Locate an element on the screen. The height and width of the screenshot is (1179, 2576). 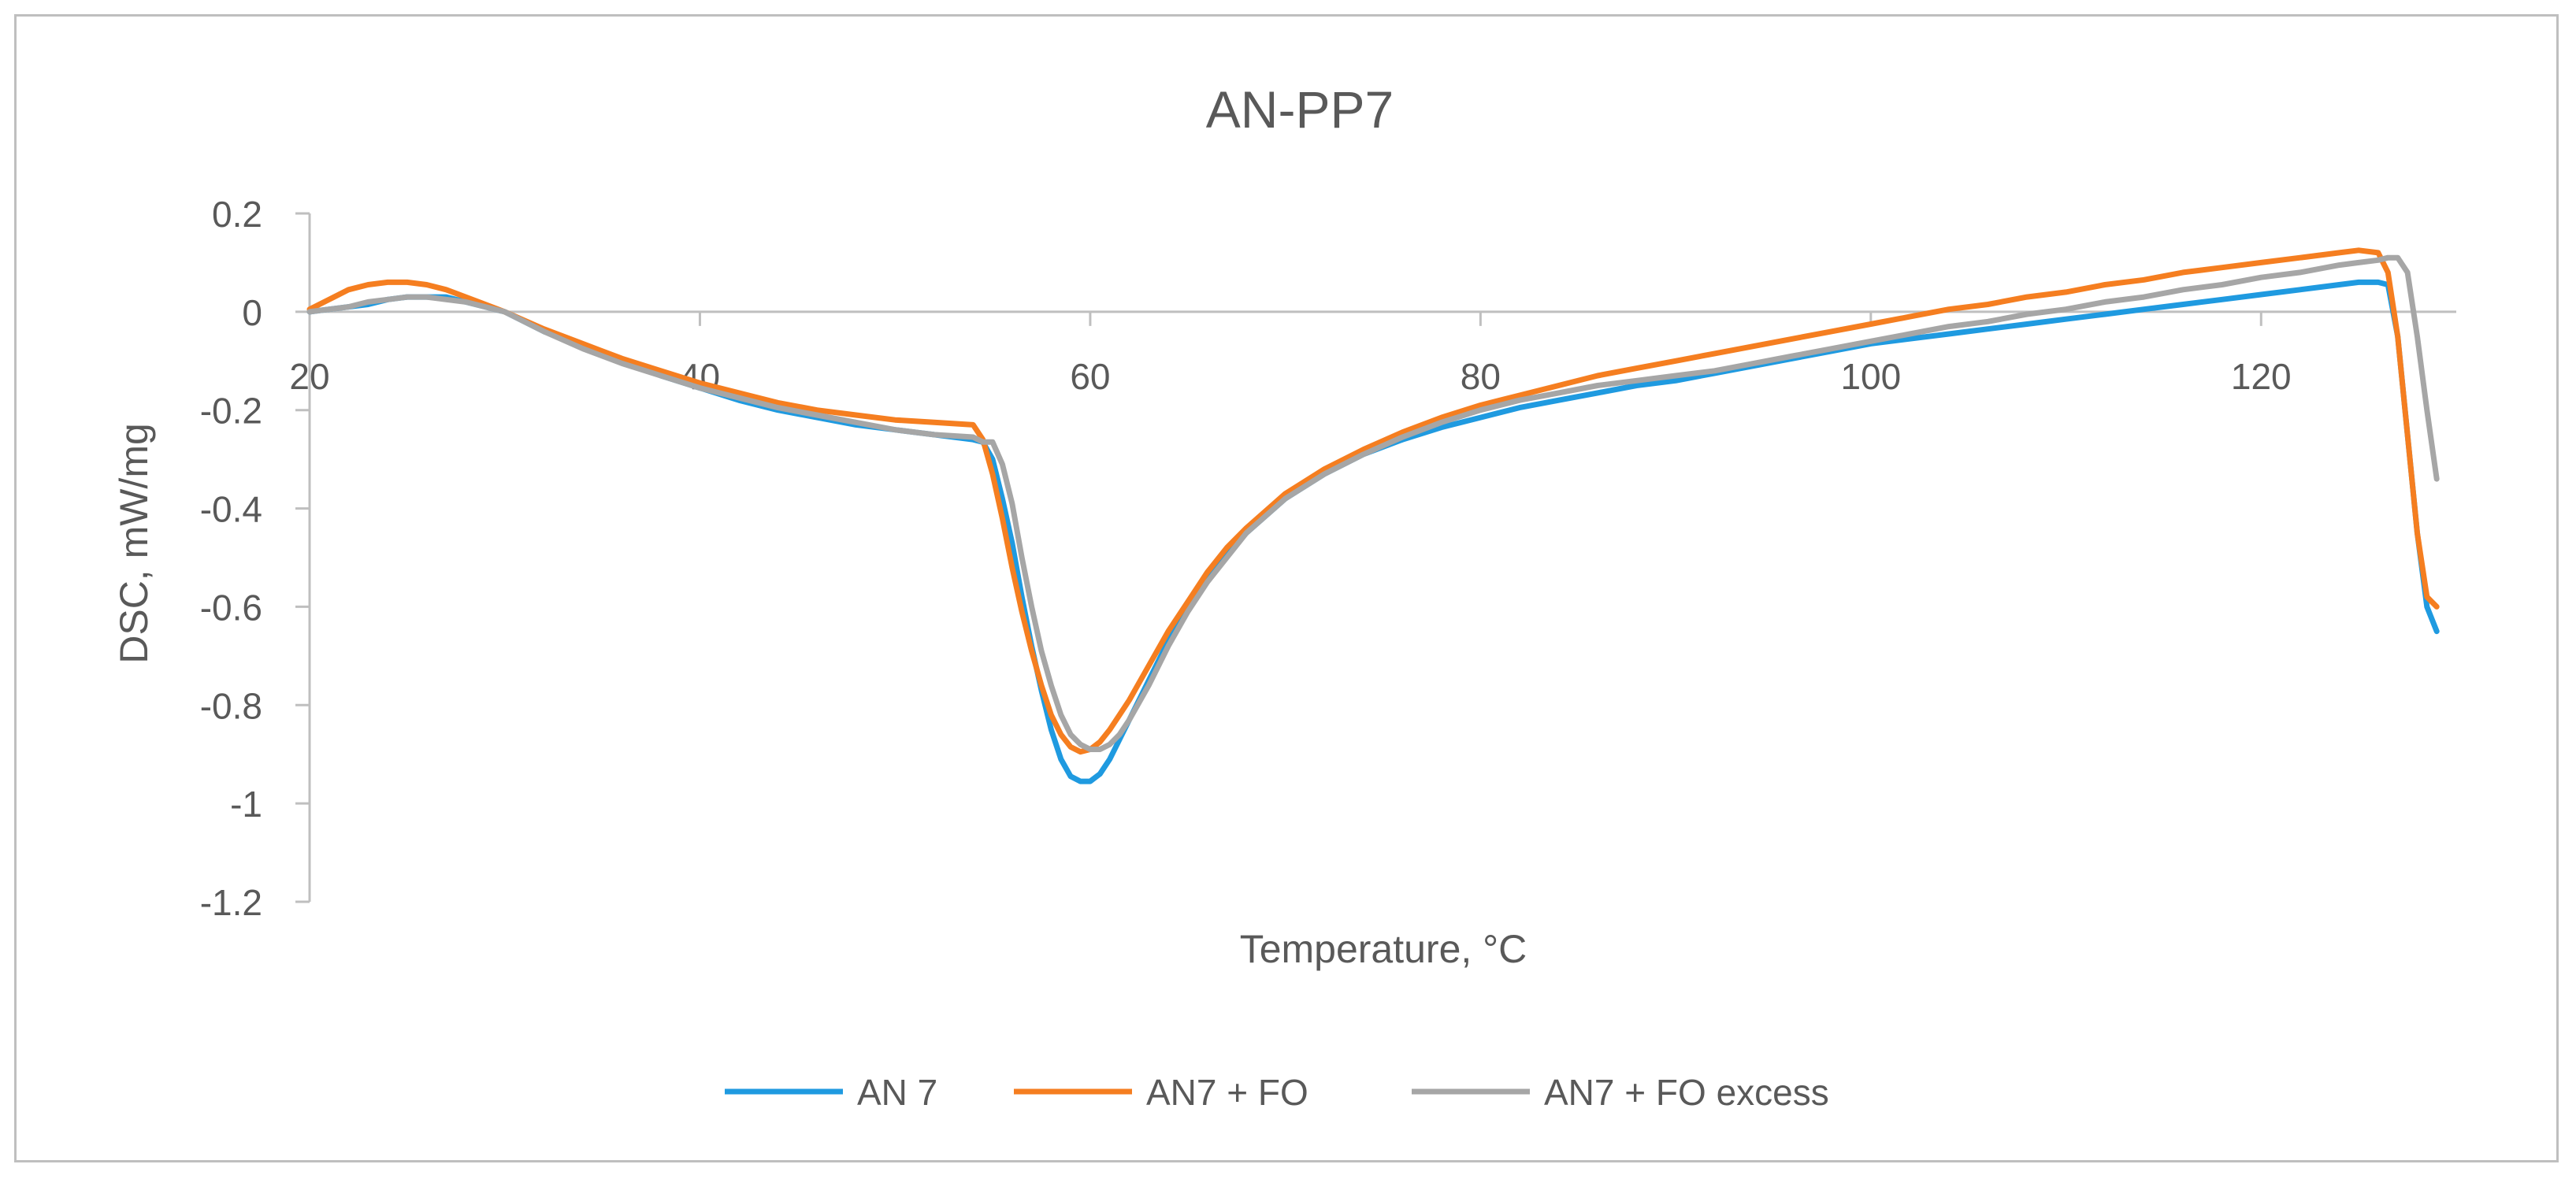
legend-label-2: AN7 + FO is located at coordinates (1227, 1093).